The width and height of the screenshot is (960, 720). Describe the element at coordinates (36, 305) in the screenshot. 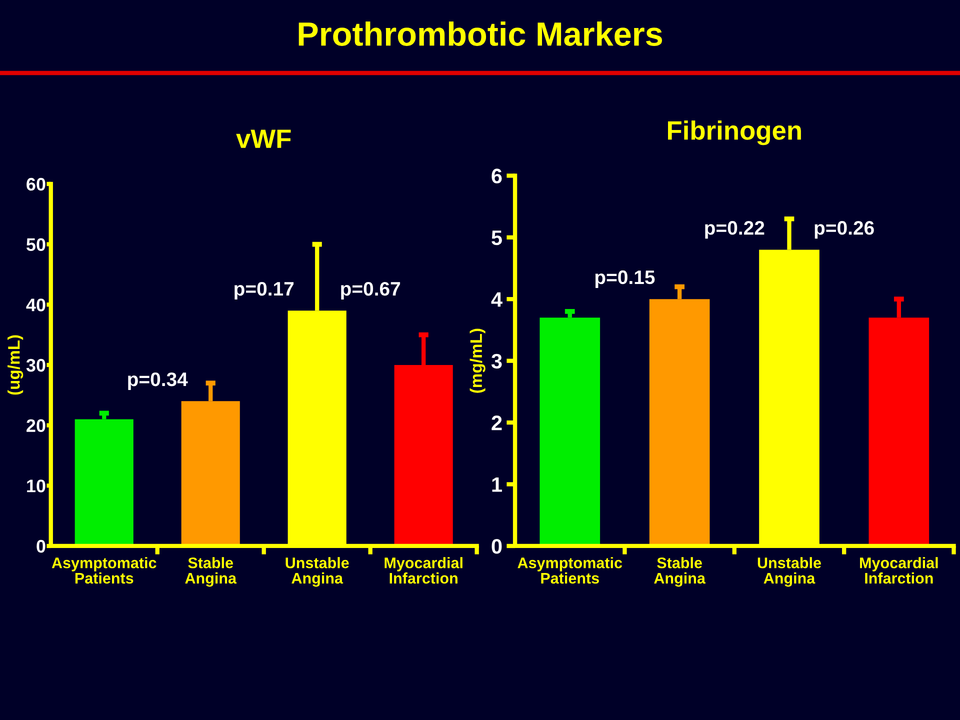

I see `y-tick-label: 40` at that location.